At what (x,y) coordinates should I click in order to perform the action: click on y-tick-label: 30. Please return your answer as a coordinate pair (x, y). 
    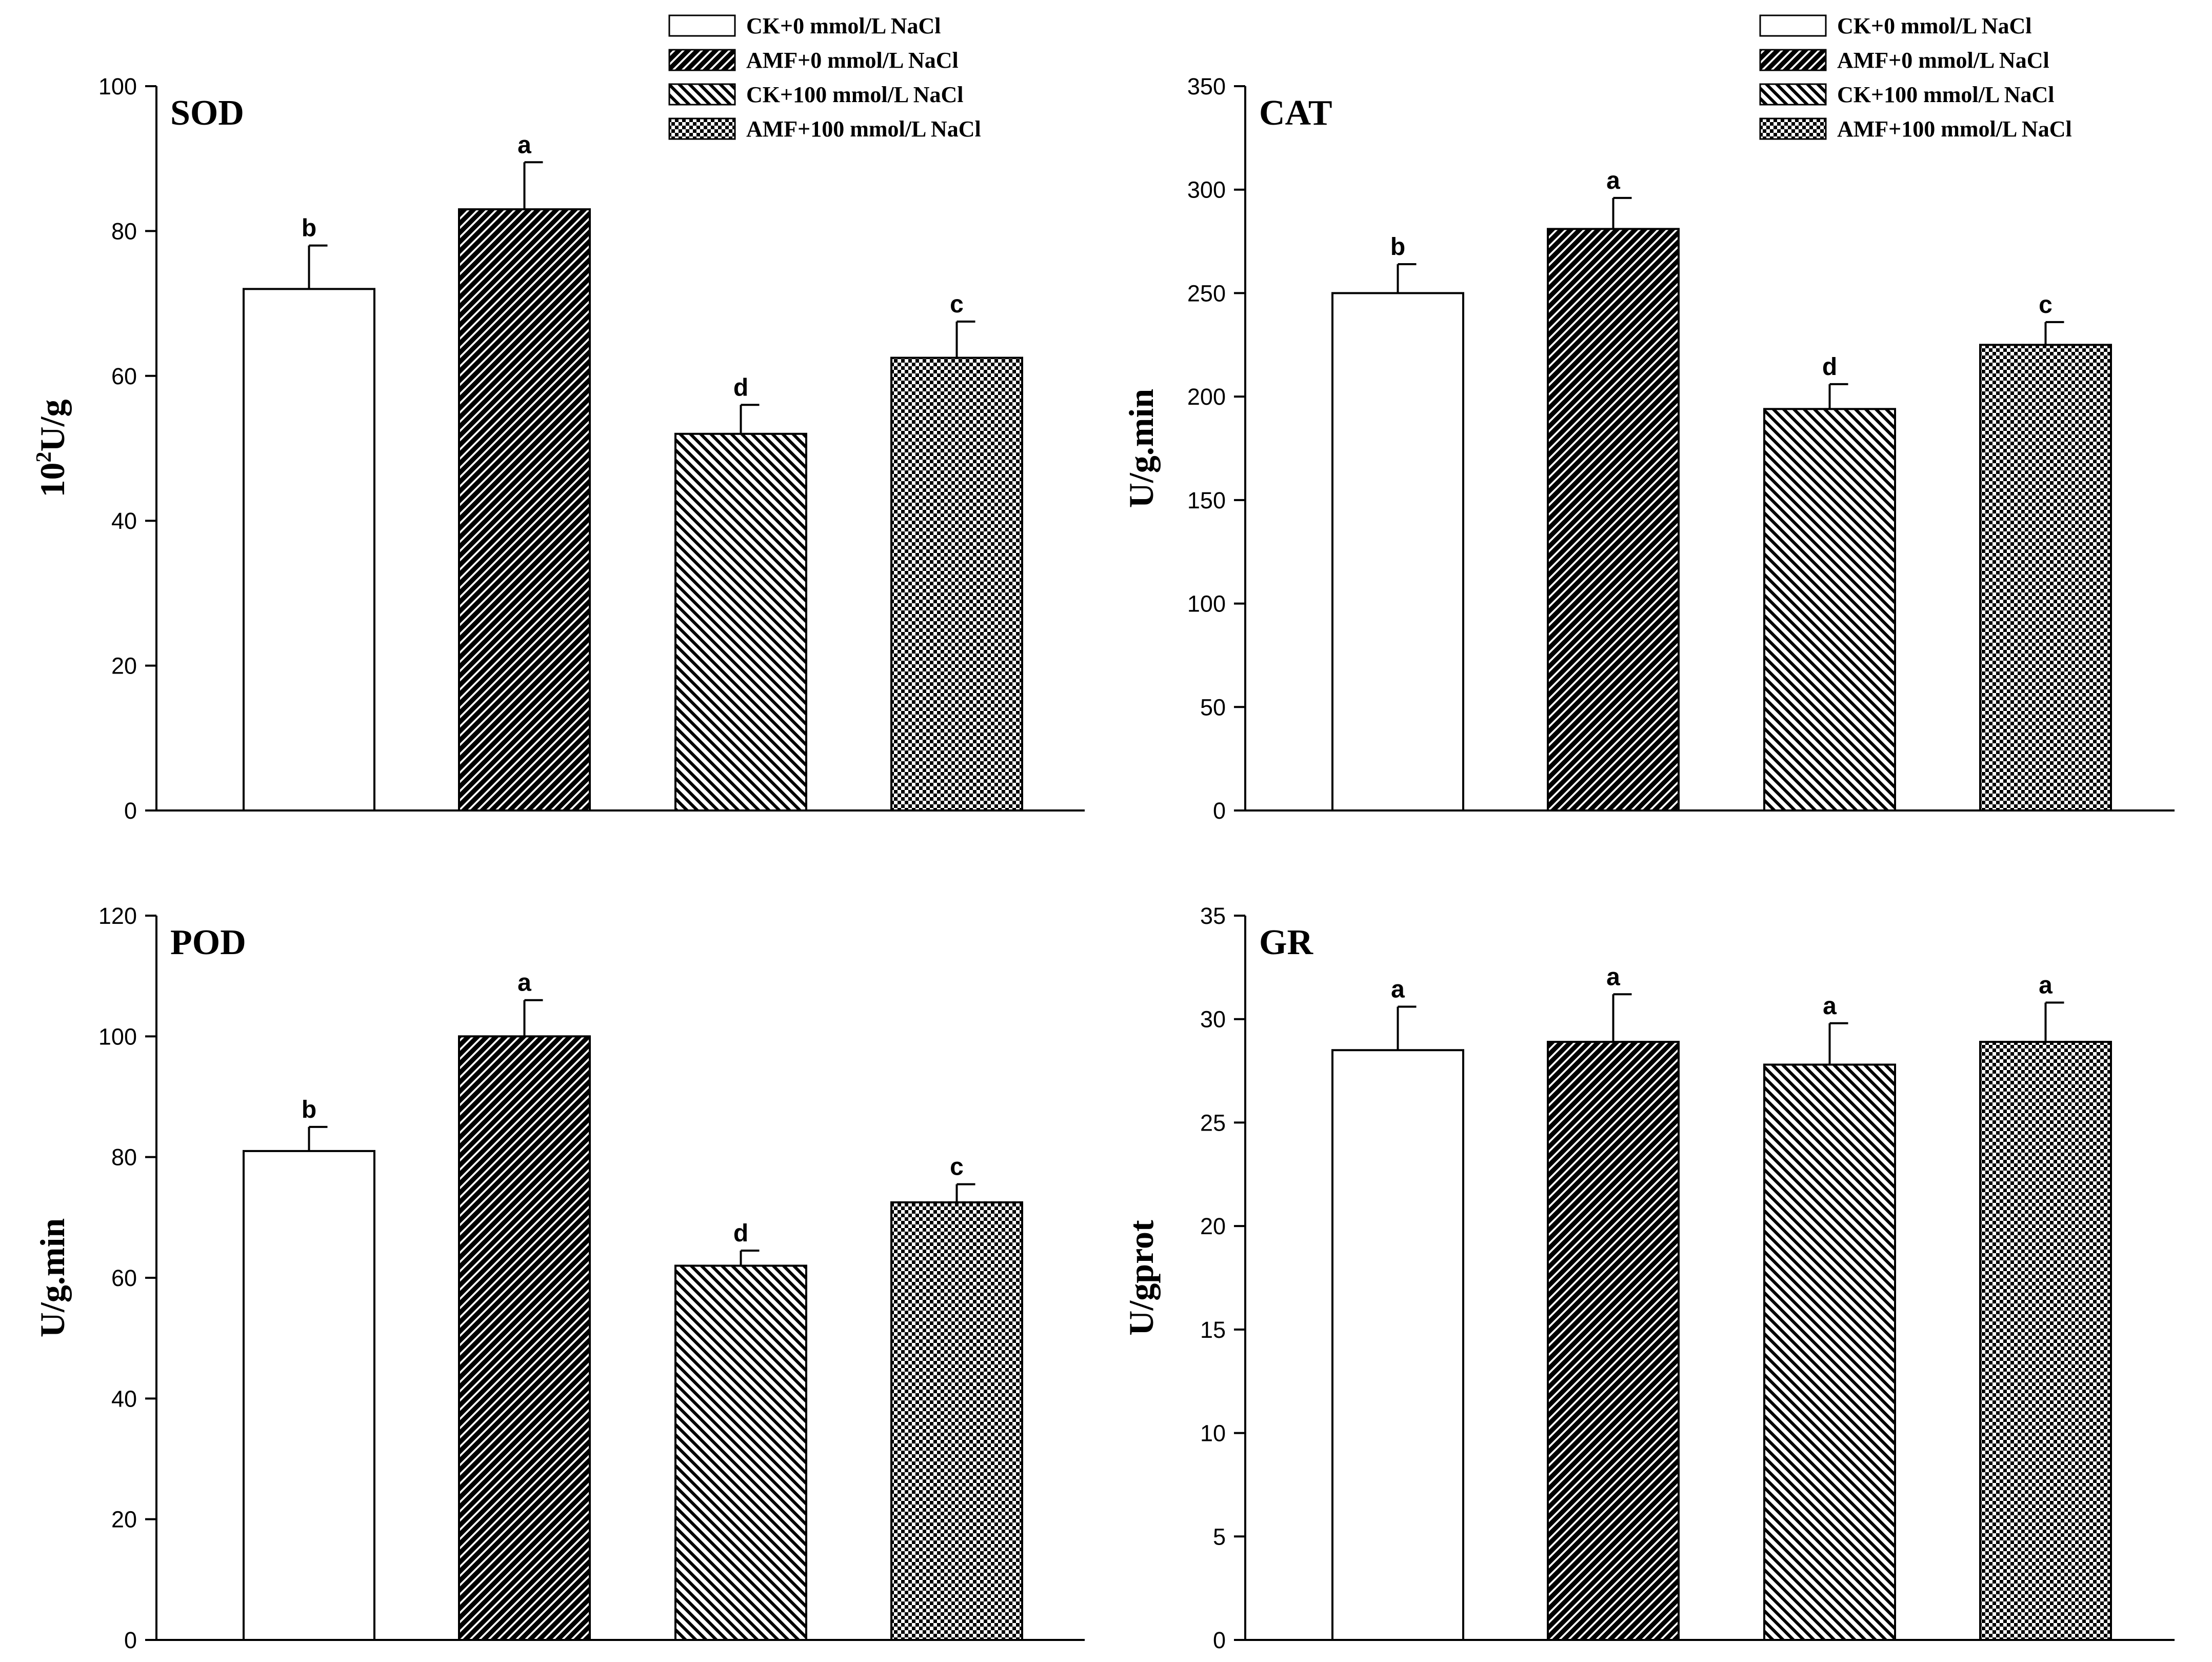
    Looking at the image, I should click on (1213, 1019).